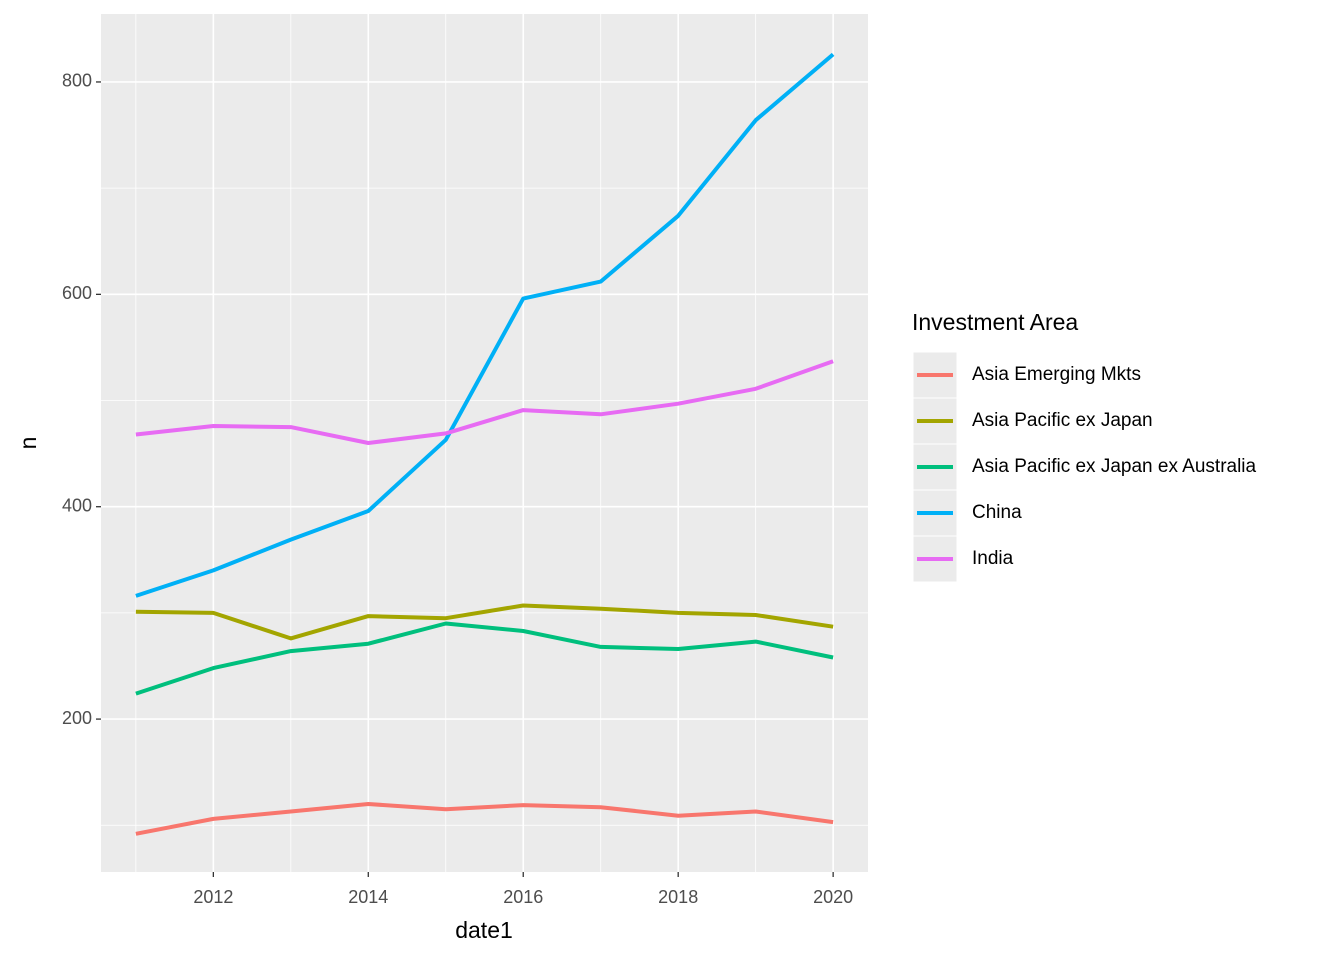  What do you see at coordinates (997, 512) in the screenshot?
I see `legend-label: China` at bounding box center [997, 512].